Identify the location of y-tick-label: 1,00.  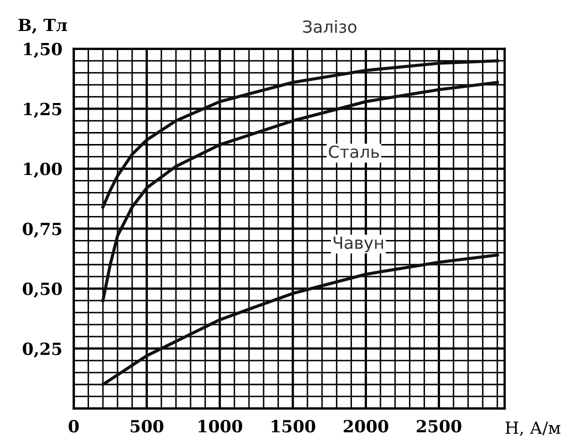
(43, 170).